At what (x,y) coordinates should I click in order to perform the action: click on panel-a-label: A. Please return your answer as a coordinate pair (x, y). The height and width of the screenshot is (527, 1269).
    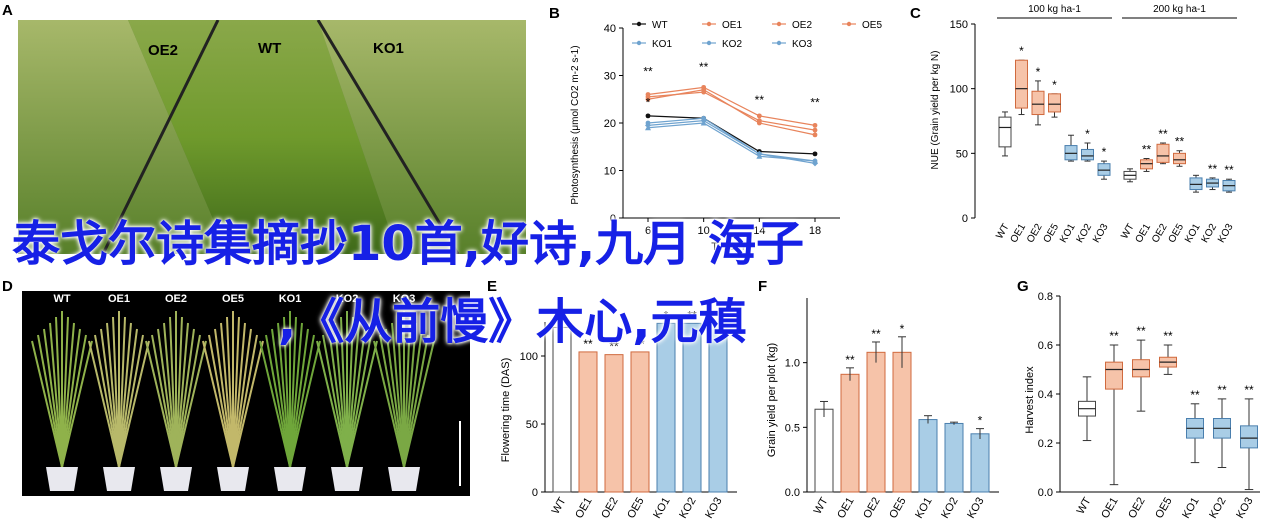
    Looking at the image, I should click on (7, 10).